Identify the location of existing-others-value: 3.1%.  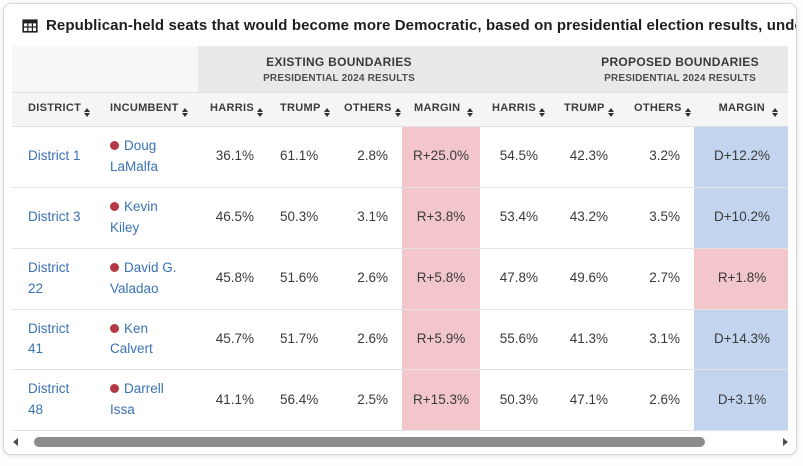
(367, 218).